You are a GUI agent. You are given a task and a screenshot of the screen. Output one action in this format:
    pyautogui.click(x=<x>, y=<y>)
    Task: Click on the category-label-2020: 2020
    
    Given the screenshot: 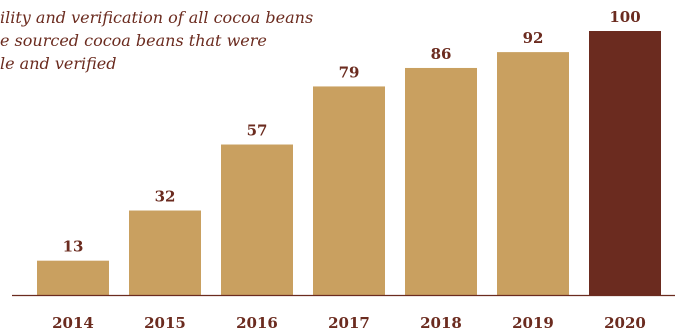 What is the action you would take?
    pyautogui.click(x=625, y=321)
    